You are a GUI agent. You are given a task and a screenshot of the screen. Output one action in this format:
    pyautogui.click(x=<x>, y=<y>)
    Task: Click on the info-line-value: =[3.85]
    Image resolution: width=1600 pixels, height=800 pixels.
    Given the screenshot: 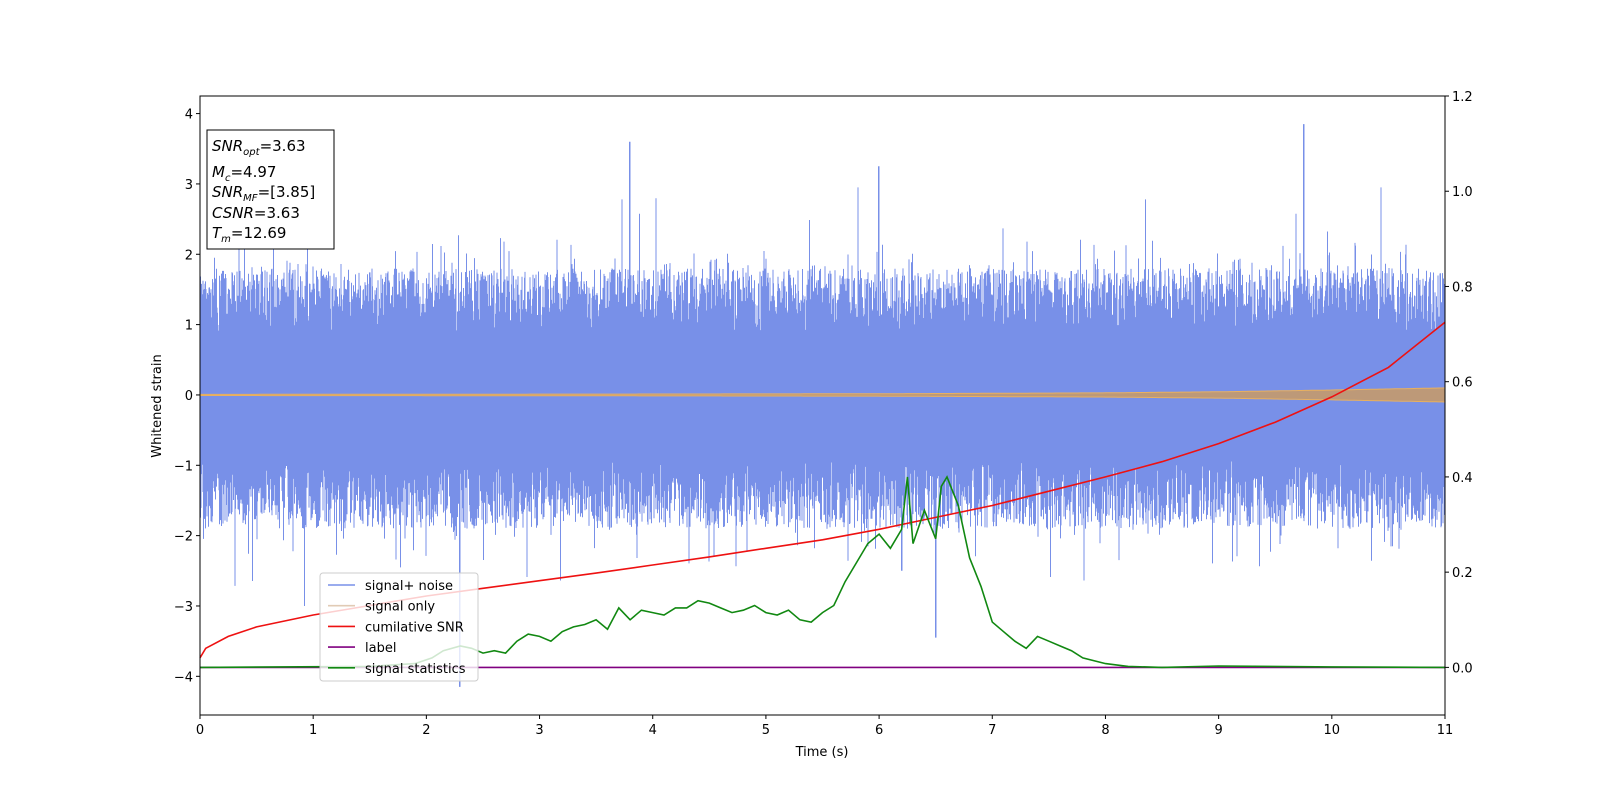 What is the action you would take?
    pyautogui.click(x=287, y=192)
    